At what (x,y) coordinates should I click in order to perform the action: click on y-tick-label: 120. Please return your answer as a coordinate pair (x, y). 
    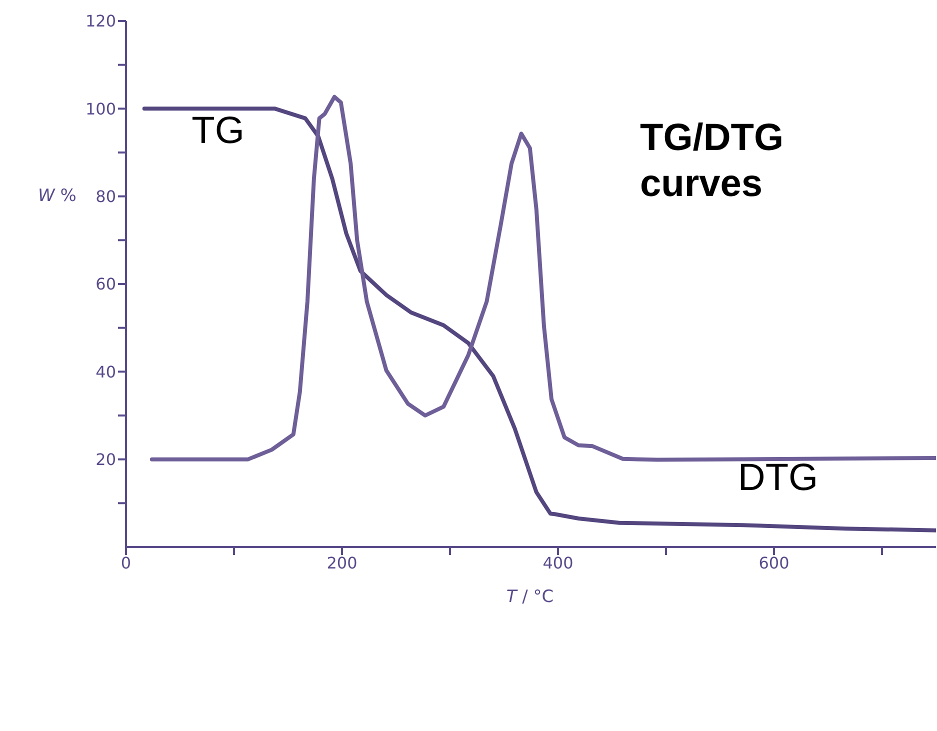
    Looking at the image, I should click on (100, 21).